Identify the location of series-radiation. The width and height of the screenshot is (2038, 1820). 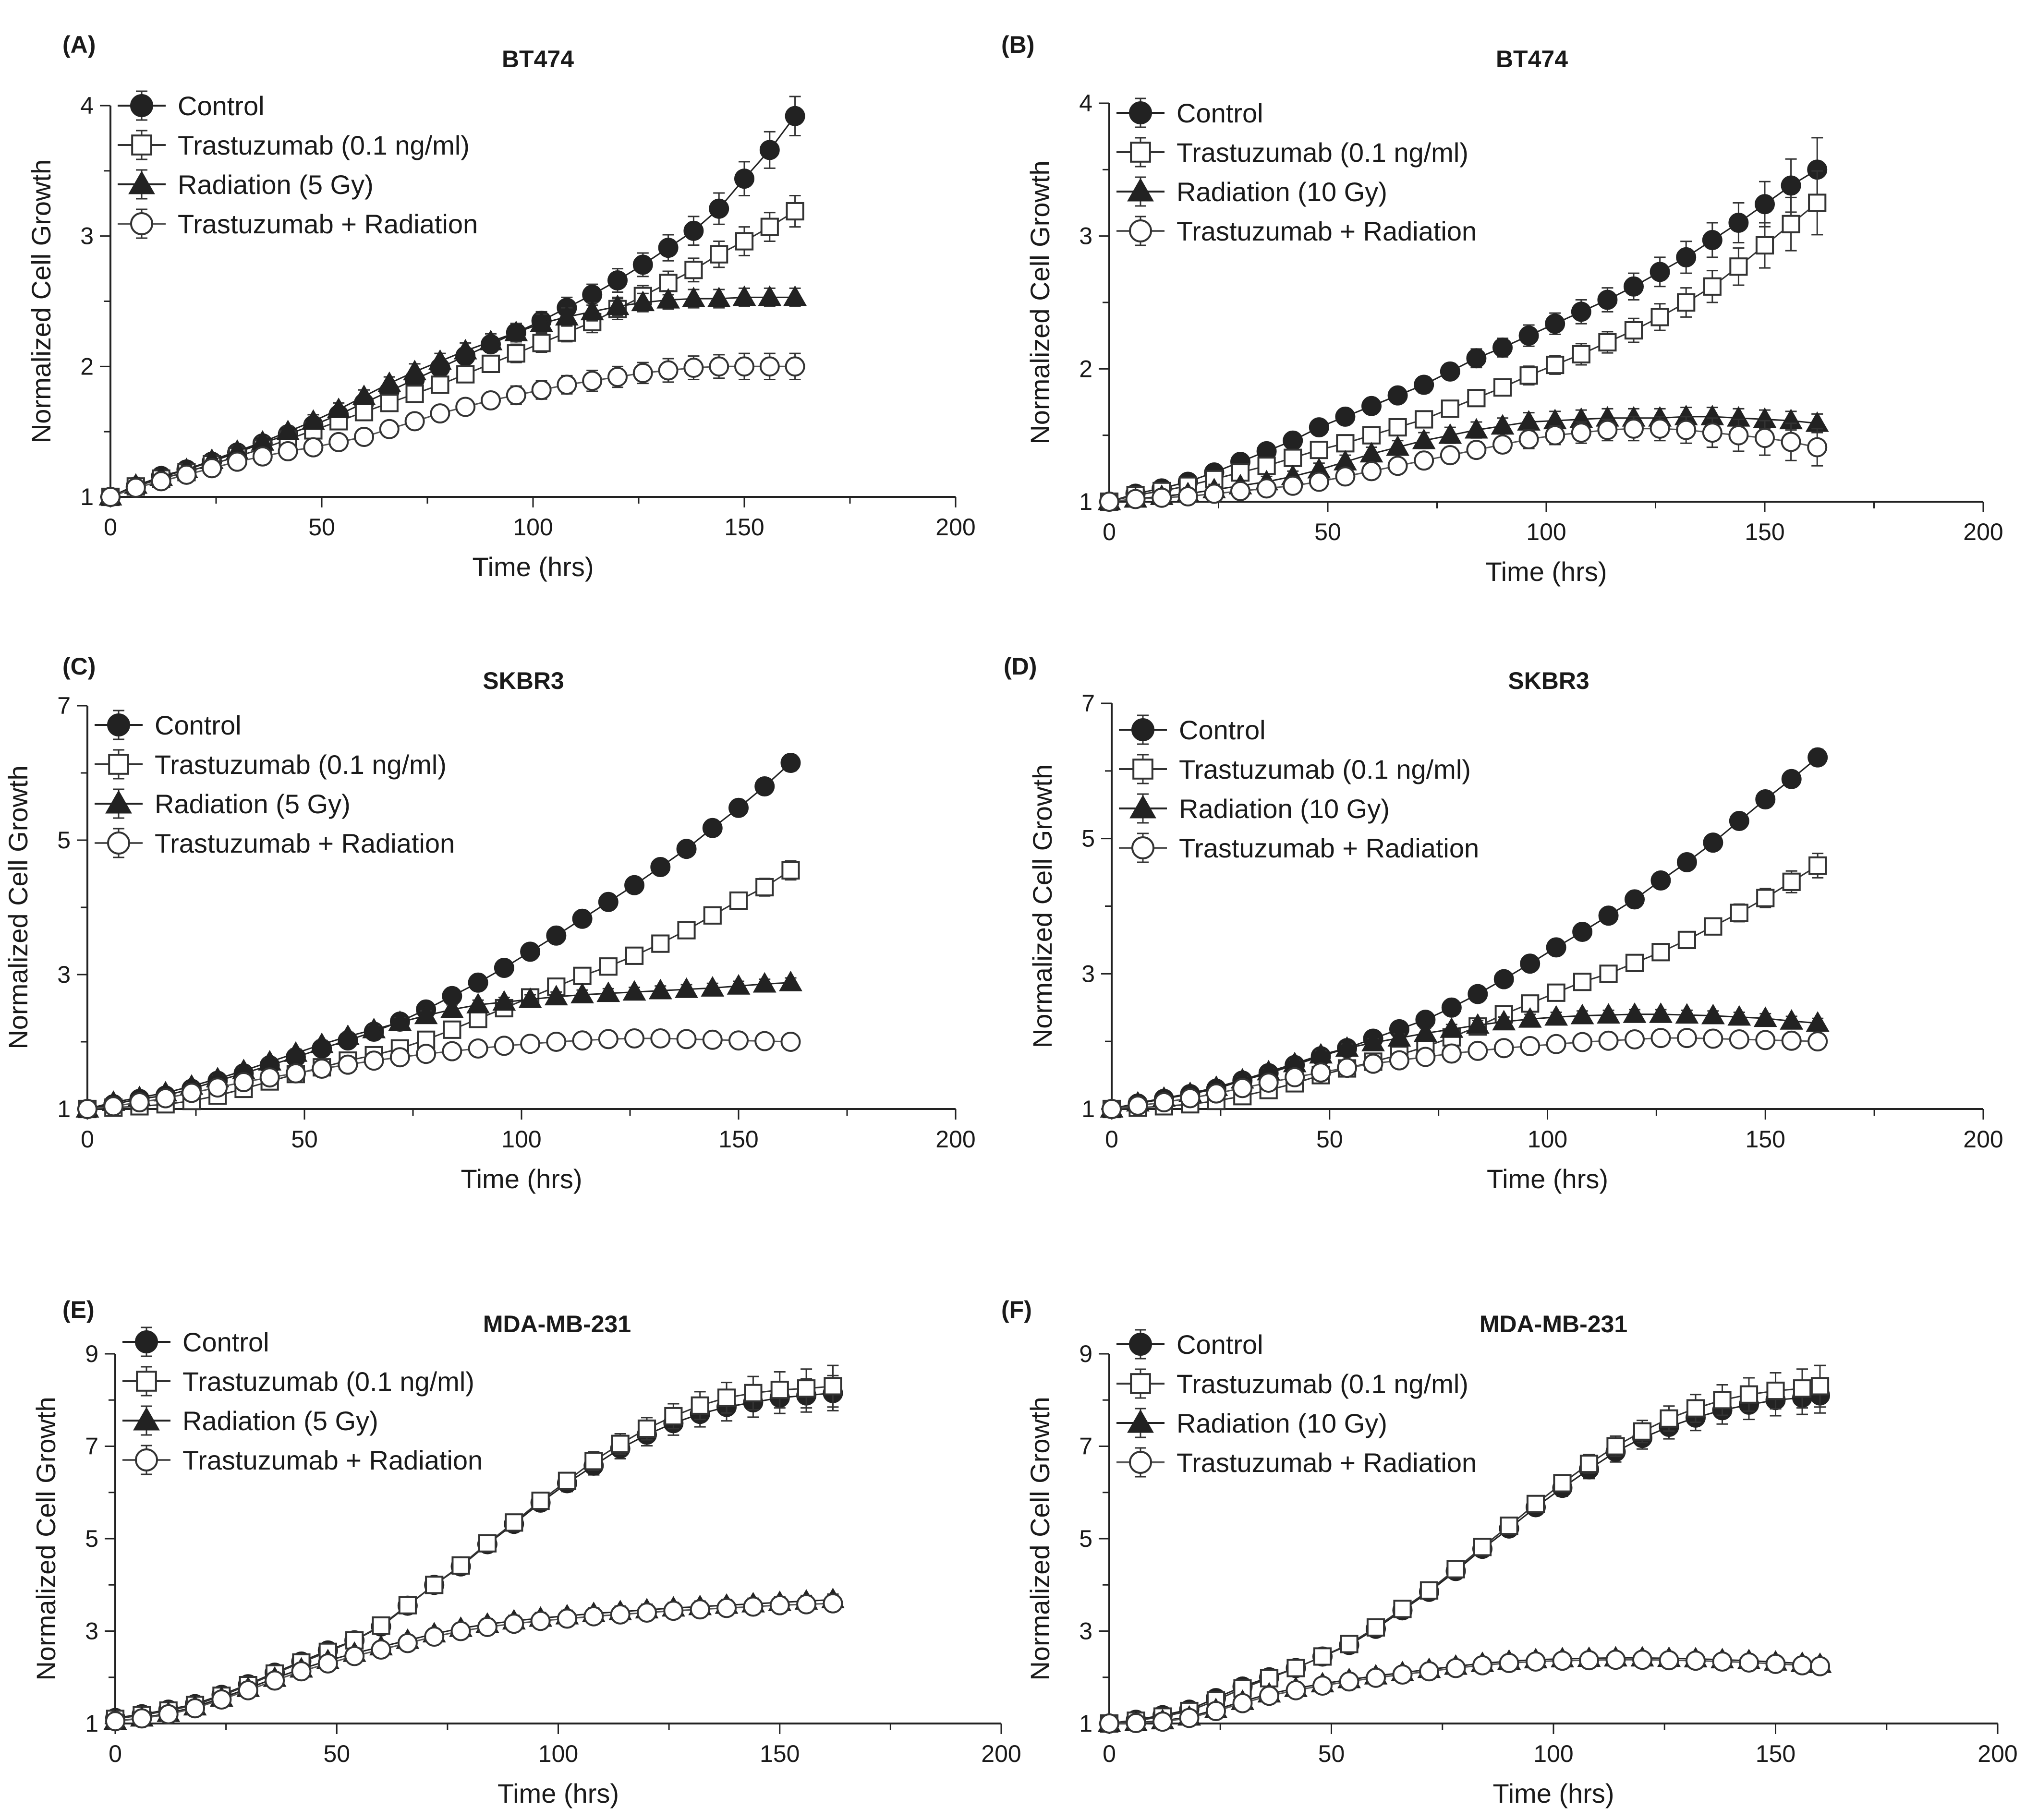
(1465, 1060).